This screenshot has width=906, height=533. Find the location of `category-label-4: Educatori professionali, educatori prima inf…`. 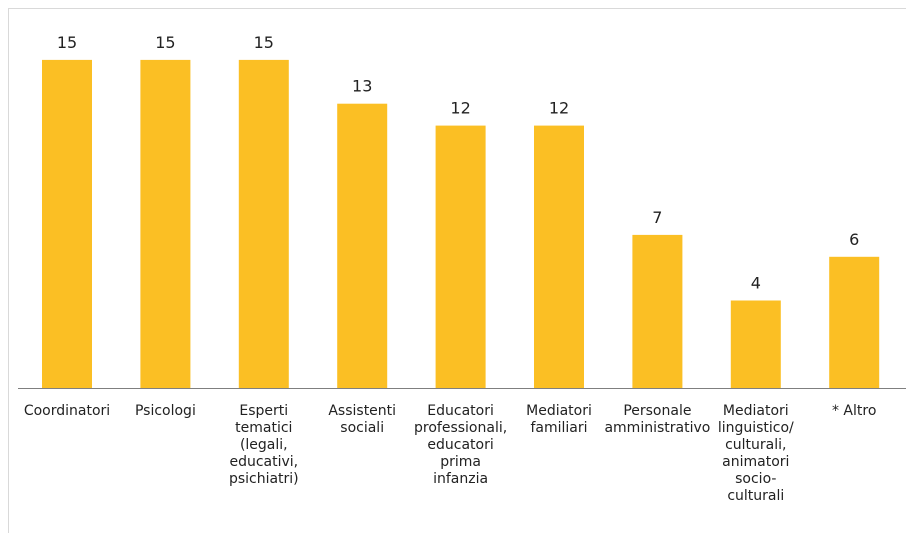

category-label-4: Educatori professionali, educatori prima inf… is located at coordinates (460, 445).